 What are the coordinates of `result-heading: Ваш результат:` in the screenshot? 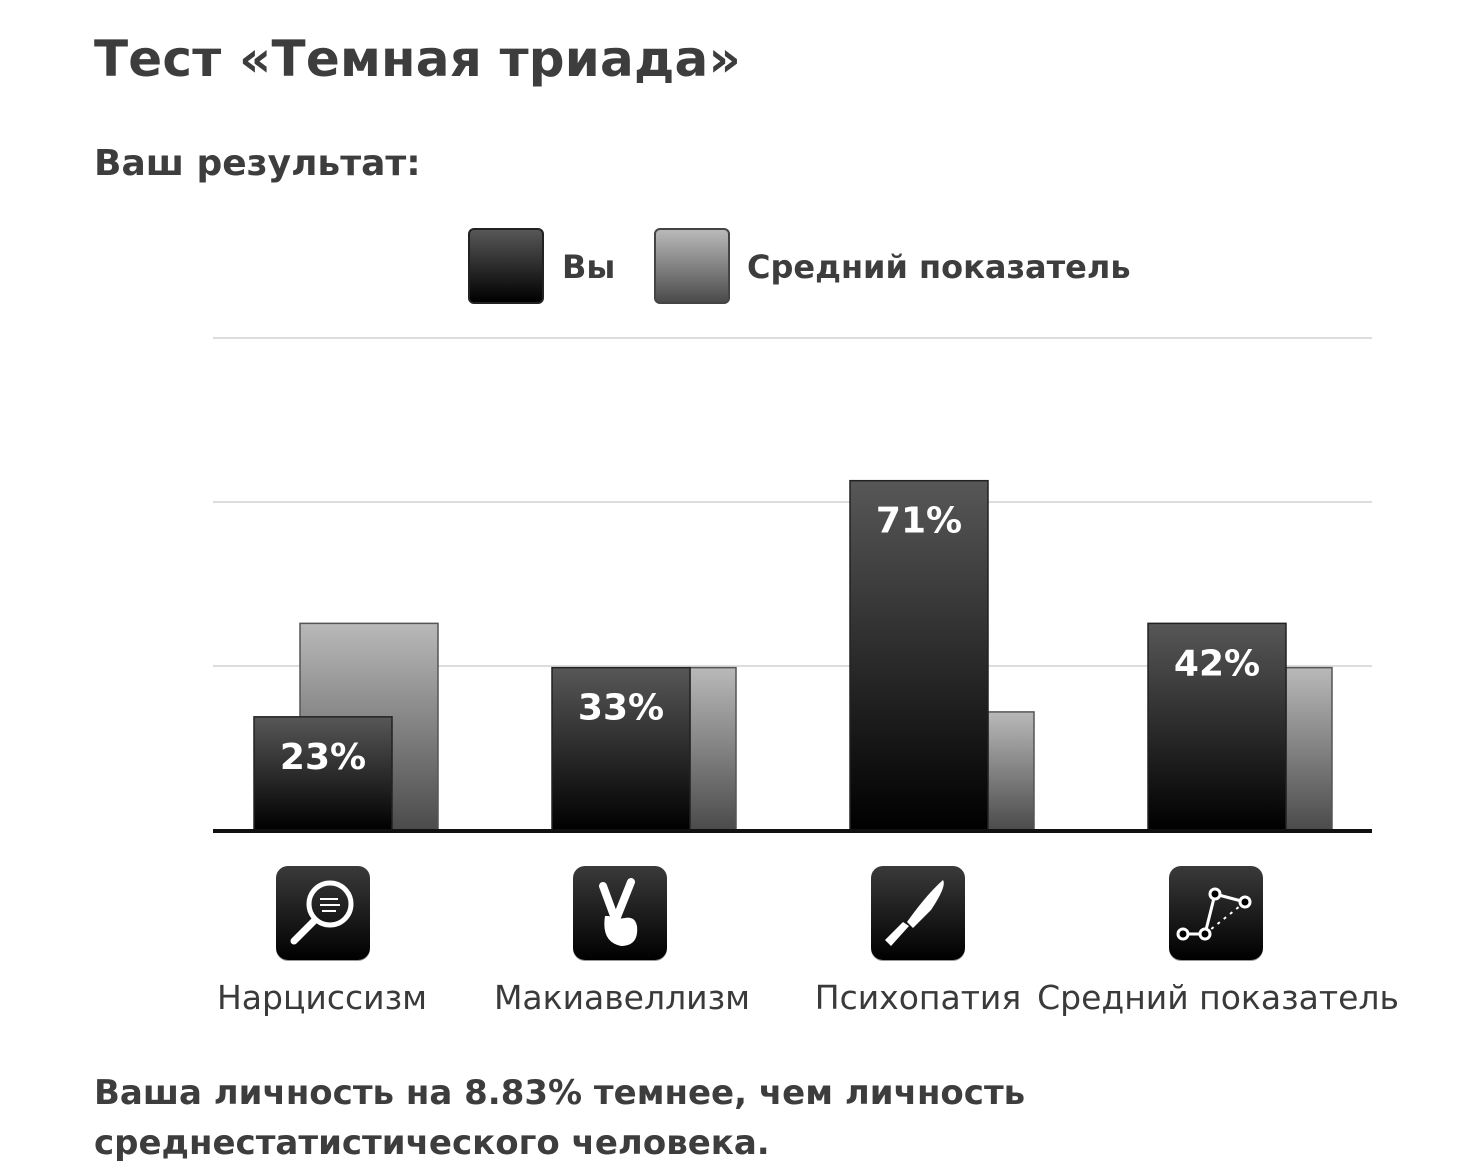 It's located at (257, 163).